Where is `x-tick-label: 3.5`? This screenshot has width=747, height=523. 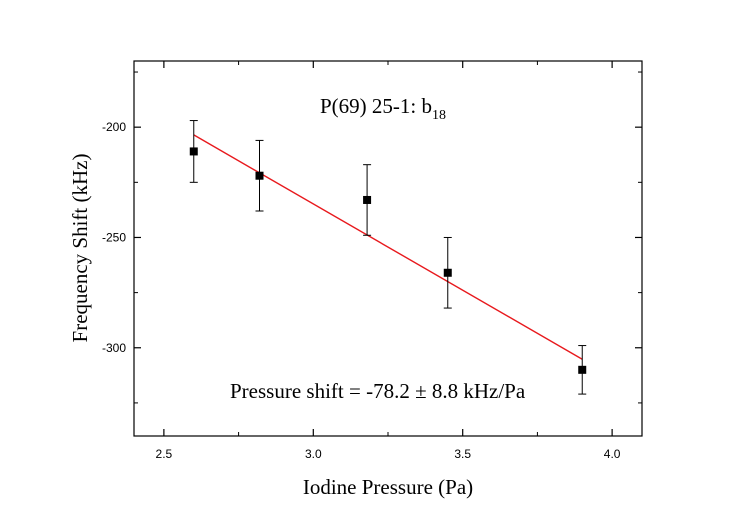
x-tick-label: 3.5 is located at coordinates (462, 454).